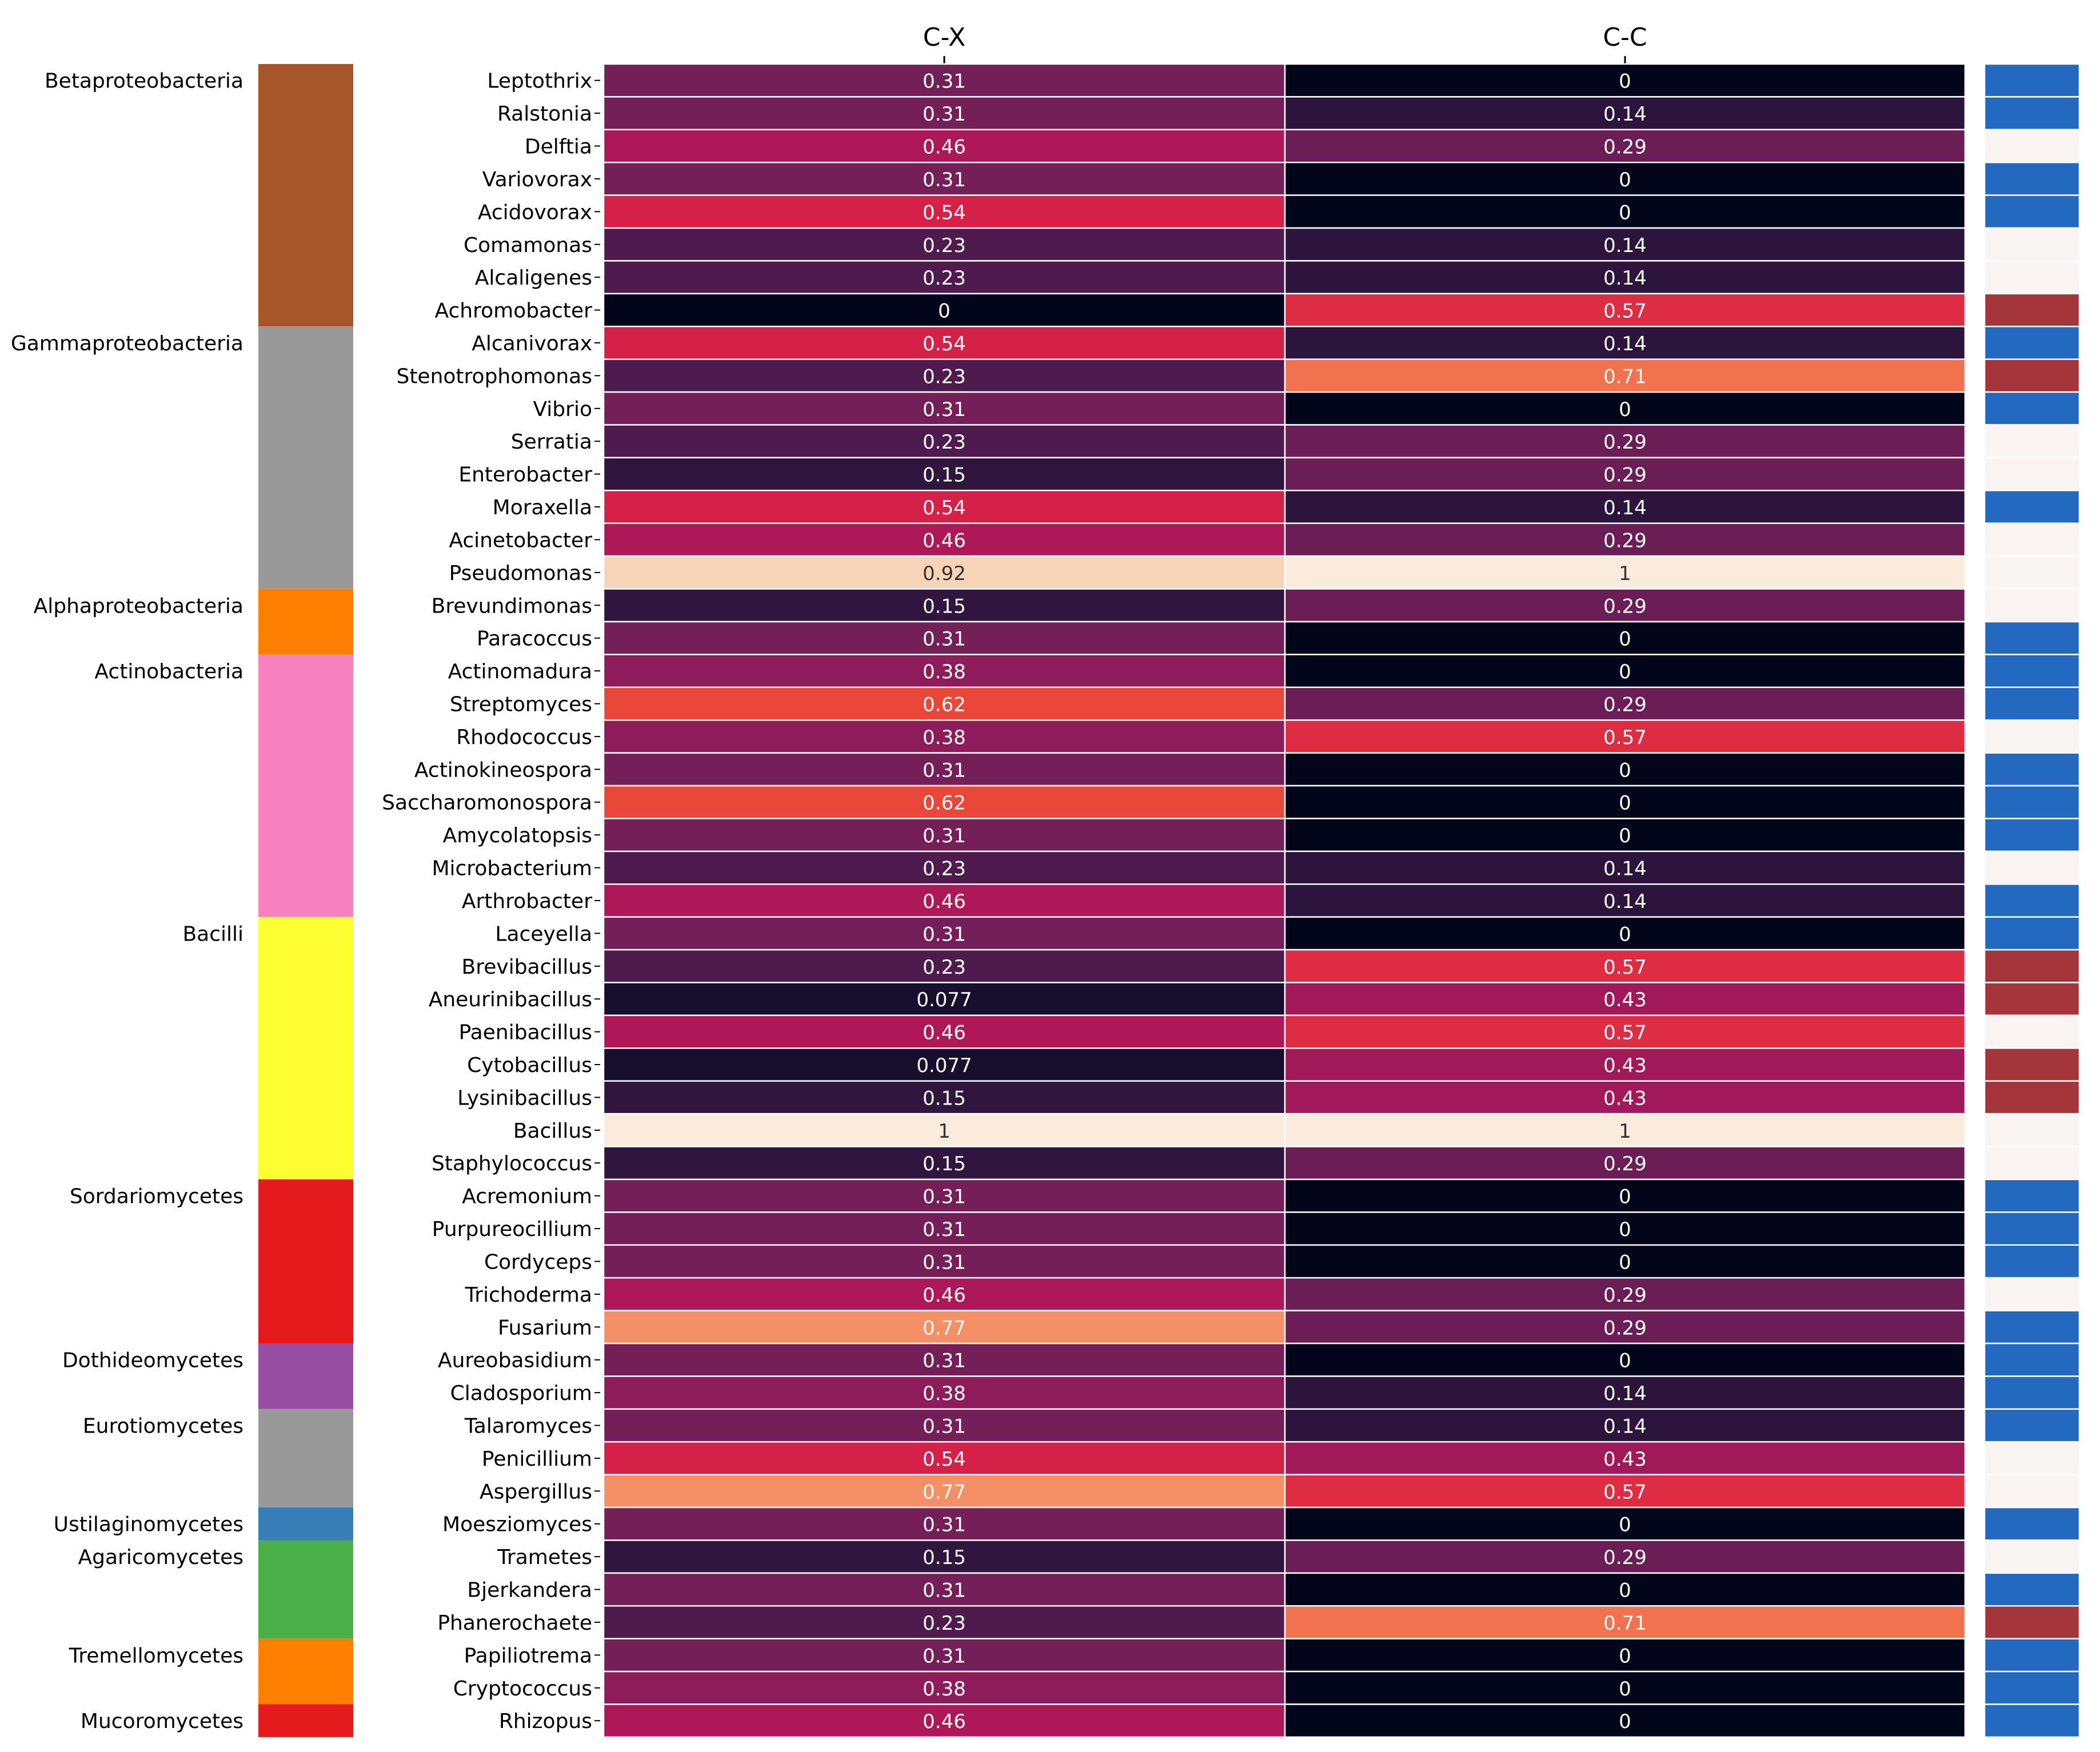 The image size is (2100, 1752). Describe the element at coordinates (1625, 1065) in the screenshot. I see `cell-value-label: 0.43` at that location.